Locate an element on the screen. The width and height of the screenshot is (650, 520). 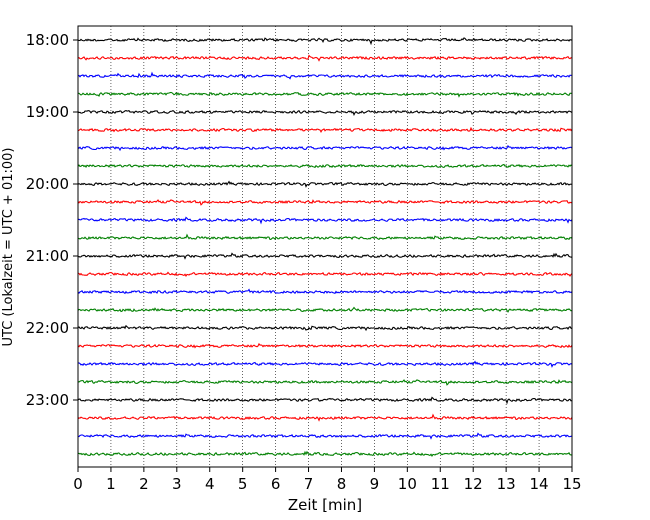
x-tick-label: 15 is located at coordinates (571, 484).